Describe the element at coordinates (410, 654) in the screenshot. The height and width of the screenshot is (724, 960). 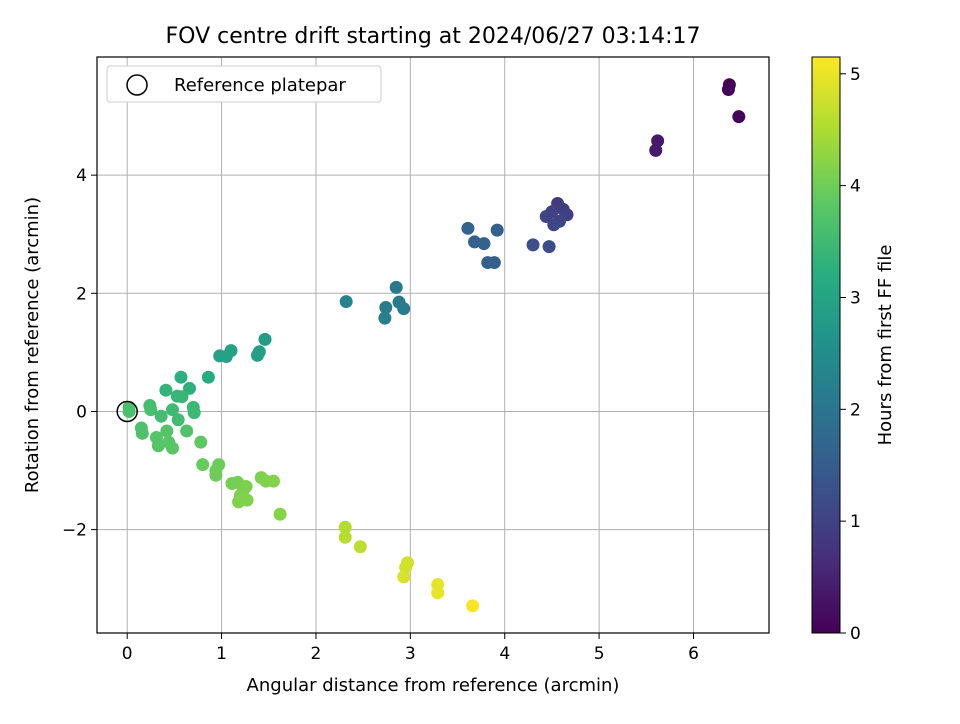
I see `x-tick-label: 3` at that location.